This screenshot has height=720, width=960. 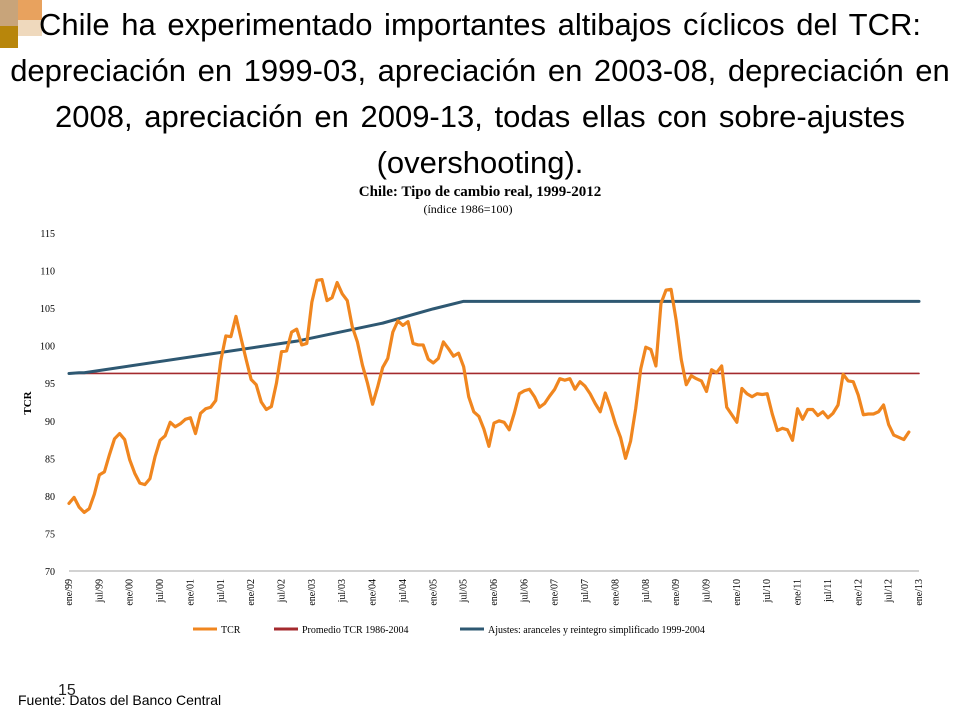 What do you see at coordinates (312, 592) in the screenshot?
I see `x-tick-label: ene/03` at bounding box center [312, 592].